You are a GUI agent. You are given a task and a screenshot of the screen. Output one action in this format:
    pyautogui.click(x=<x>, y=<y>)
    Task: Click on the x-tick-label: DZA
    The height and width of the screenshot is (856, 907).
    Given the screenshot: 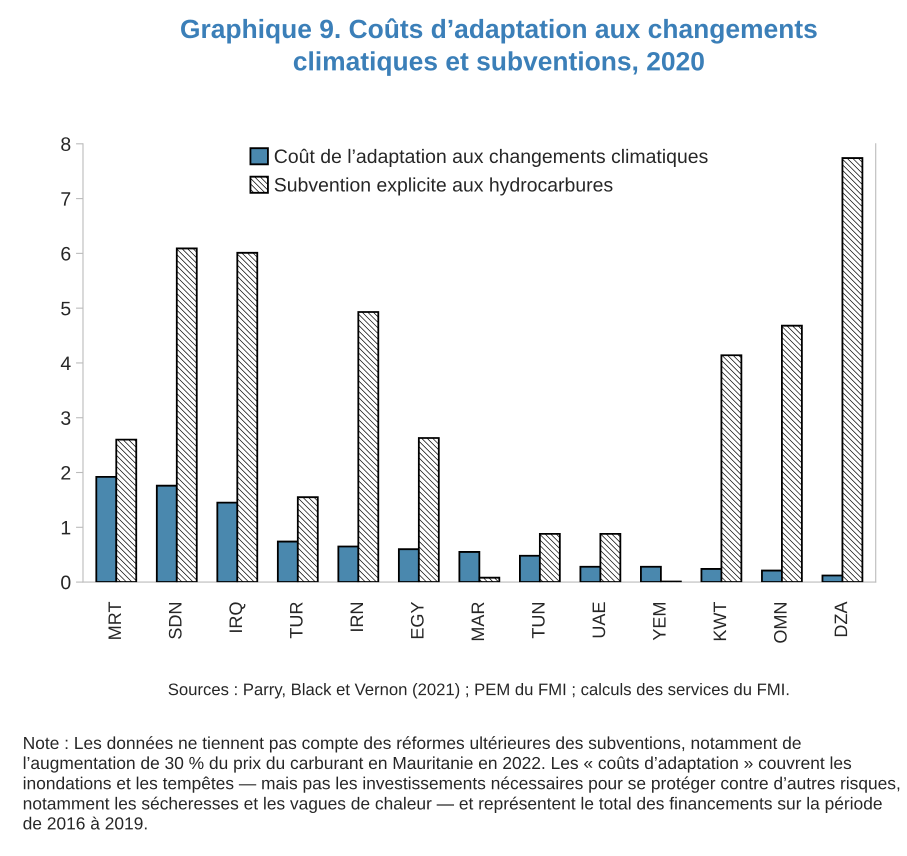 What is the action you would take?
    pyautogui.click(x=841, y=619)
    